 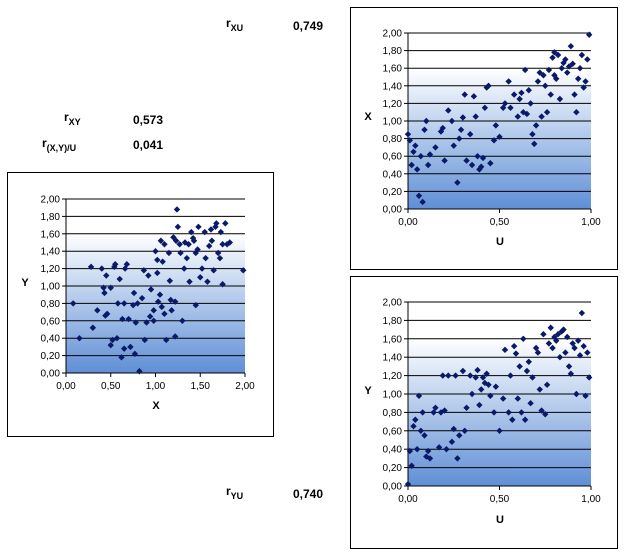 I want to click on x-tick-label: 0,00, so click(x=408, y=222).